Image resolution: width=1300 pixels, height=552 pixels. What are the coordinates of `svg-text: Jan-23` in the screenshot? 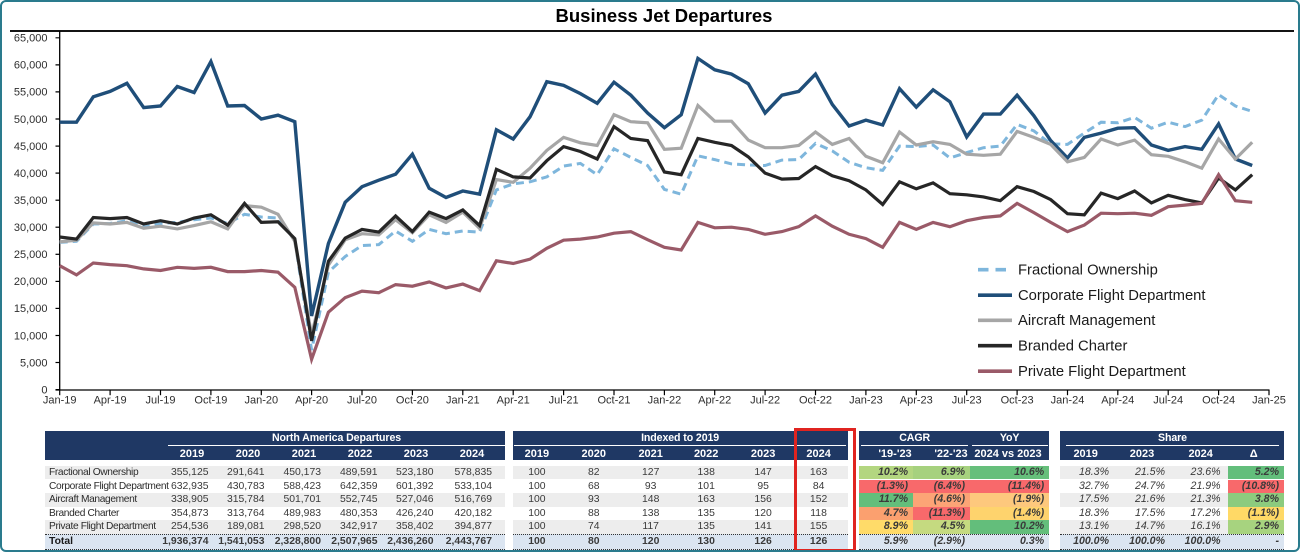 It's located at (866, 401).